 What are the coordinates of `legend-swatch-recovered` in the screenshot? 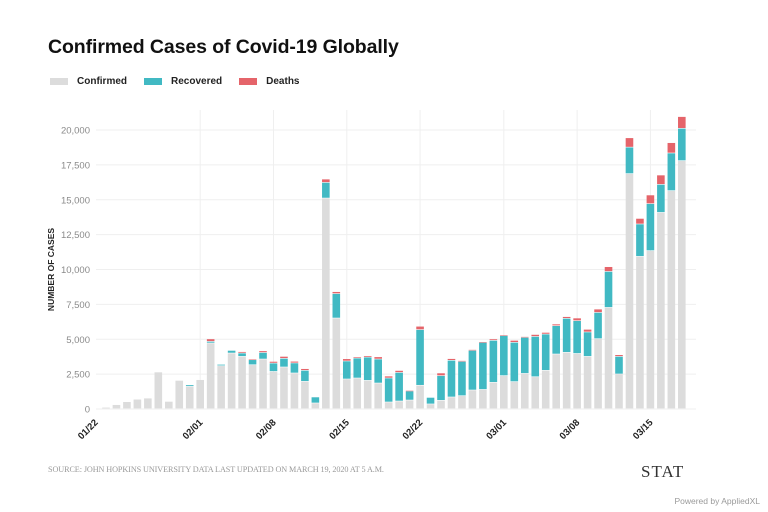 It's located at (153, 81).